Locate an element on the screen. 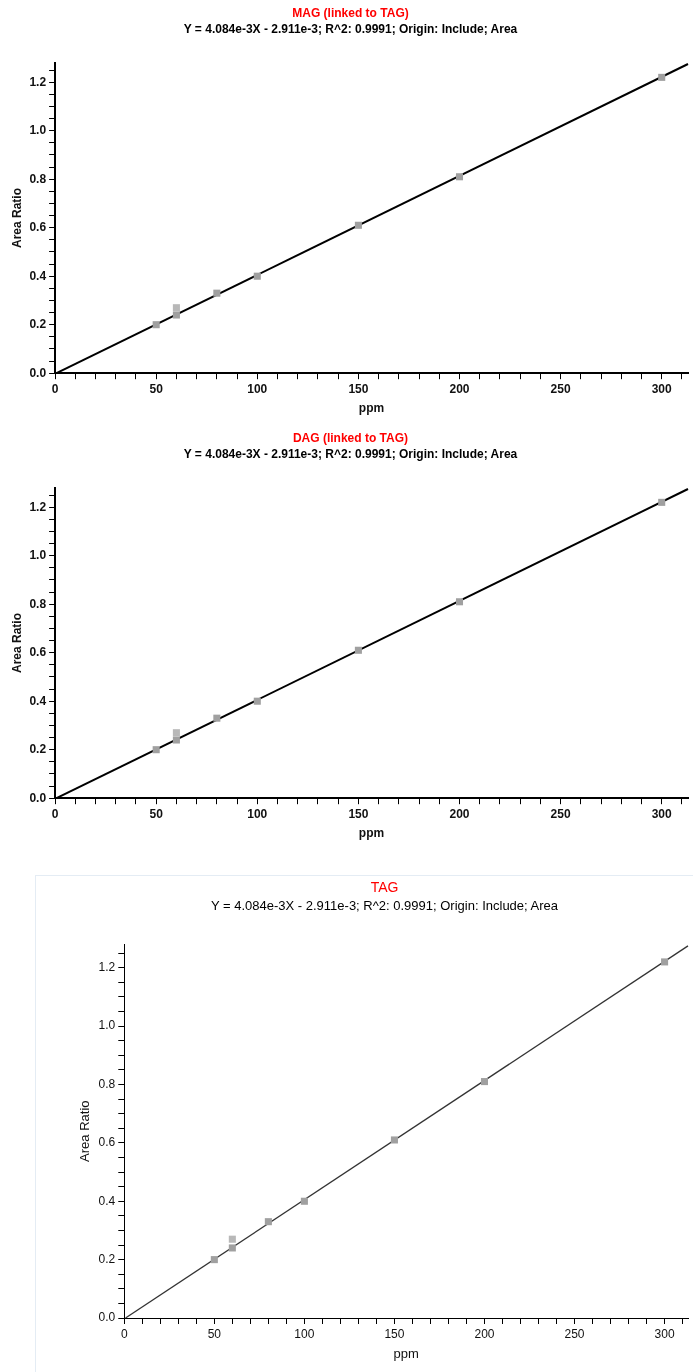  chart-title: DAG (linked to TAG) is located at coordinates (350, 437).